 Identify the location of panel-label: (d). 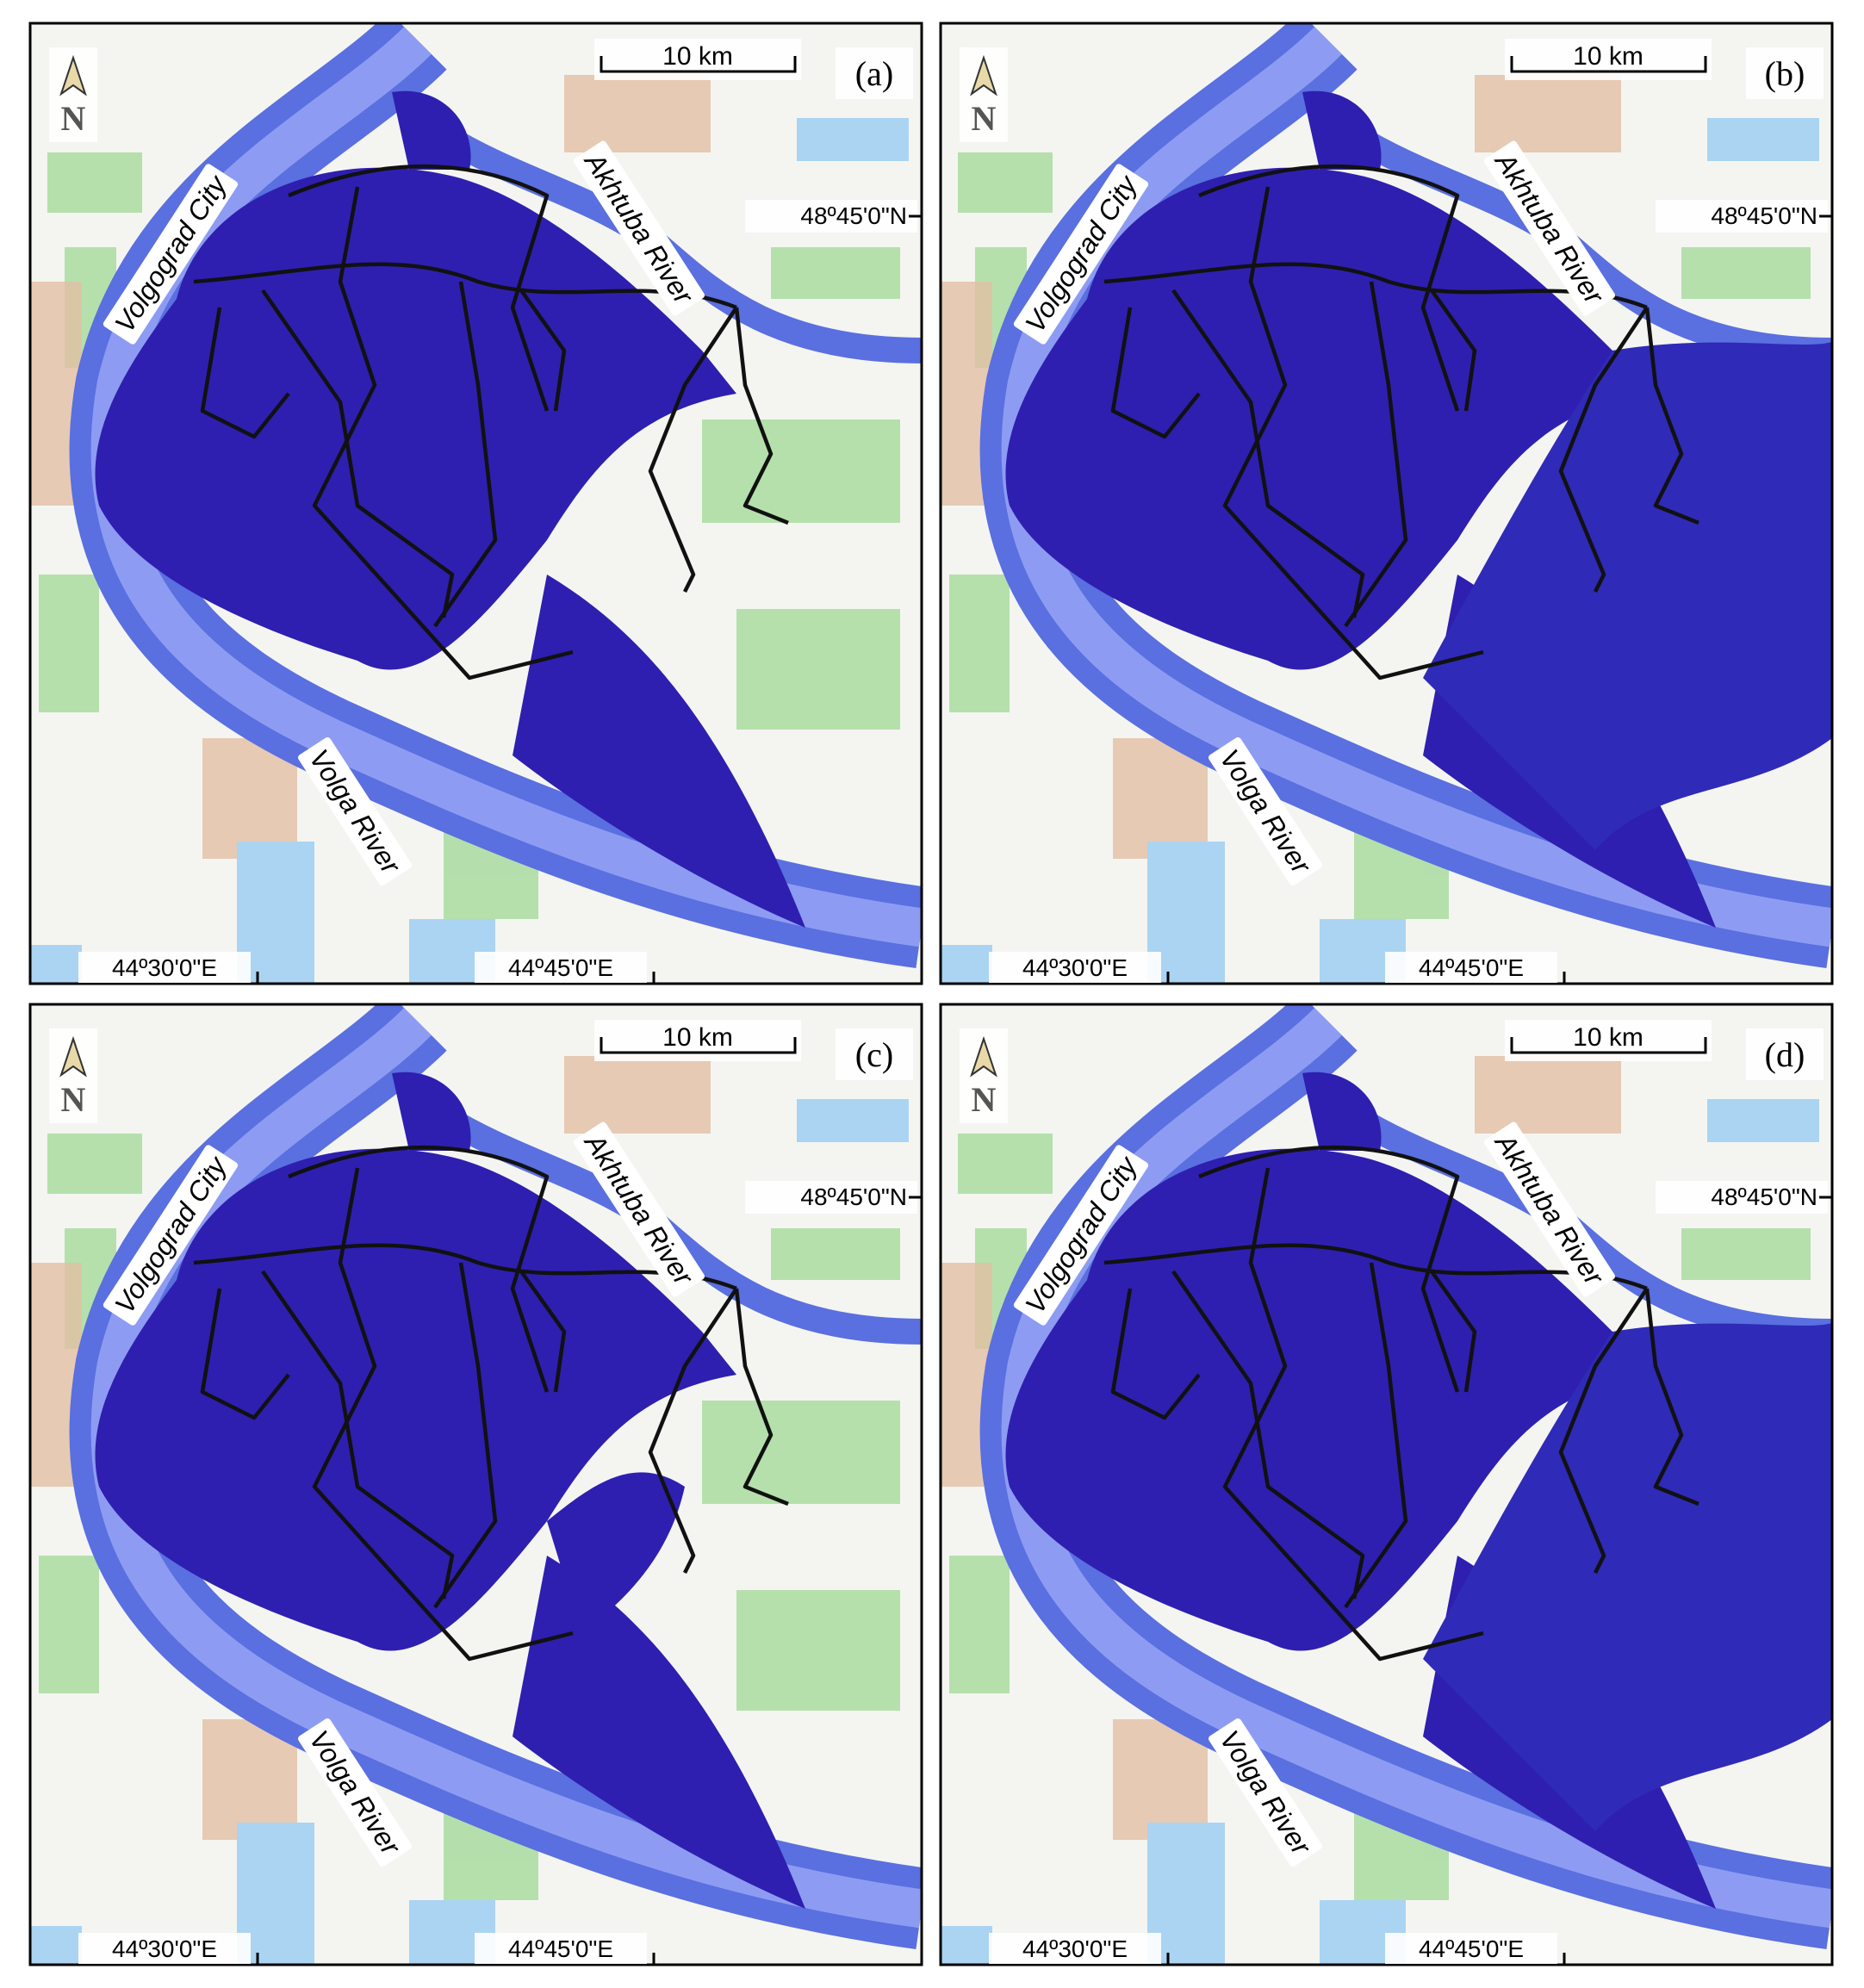
(1785, 1054).